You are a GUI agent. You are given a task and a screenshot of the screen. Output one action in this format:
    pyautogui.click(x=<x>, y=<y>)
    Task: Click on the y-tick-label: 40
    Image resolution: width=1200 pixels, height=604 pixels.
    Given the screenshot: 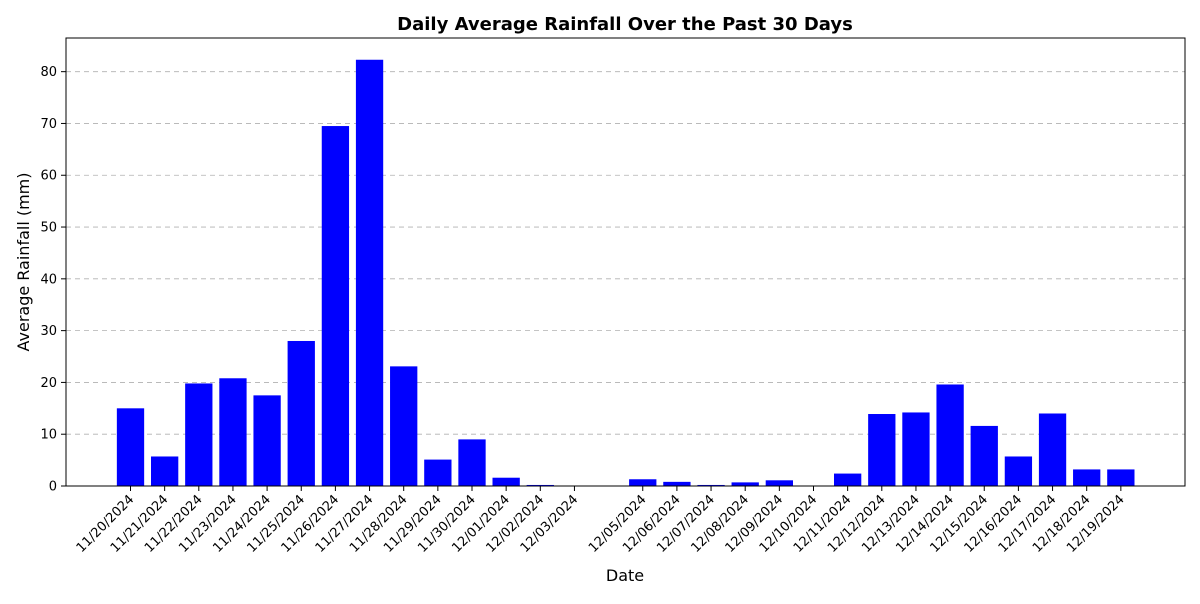 What is the action you would take?
    pyautogui.click(x=48, y=279)
    